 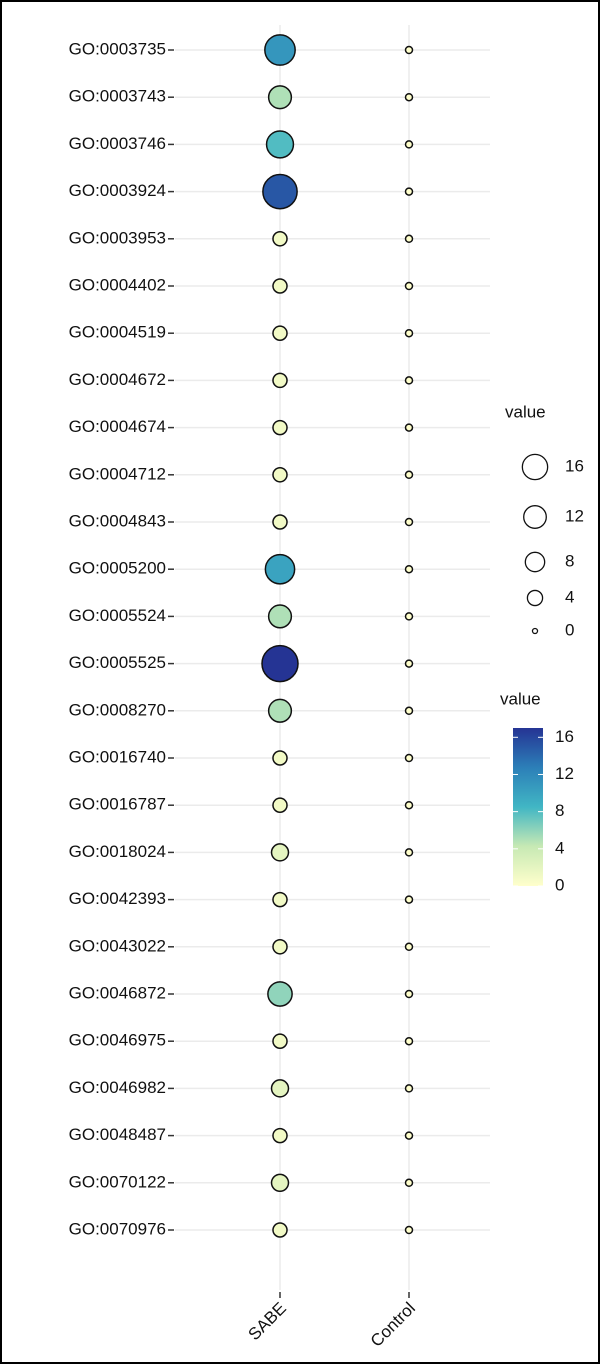 What do you see at coordinates (520, 698) in the screenshot?
I see `color-legend-title: value` at bounding box center [520, 698].